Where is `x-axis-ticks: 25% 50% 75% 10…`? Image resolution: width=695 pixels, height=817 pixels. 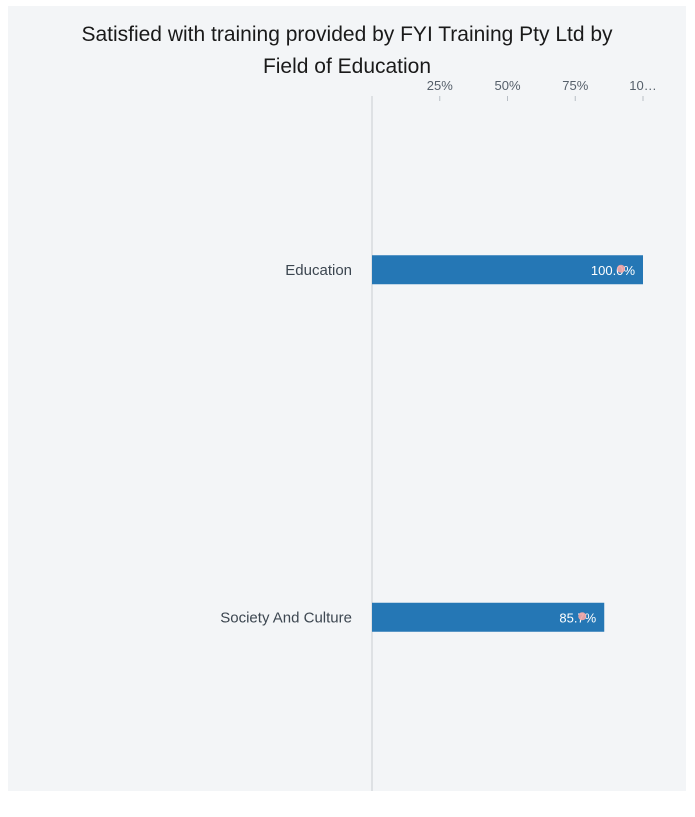
x-axis-ticks: 25% 50% 75% 10… is located at coordinates (542, 89).